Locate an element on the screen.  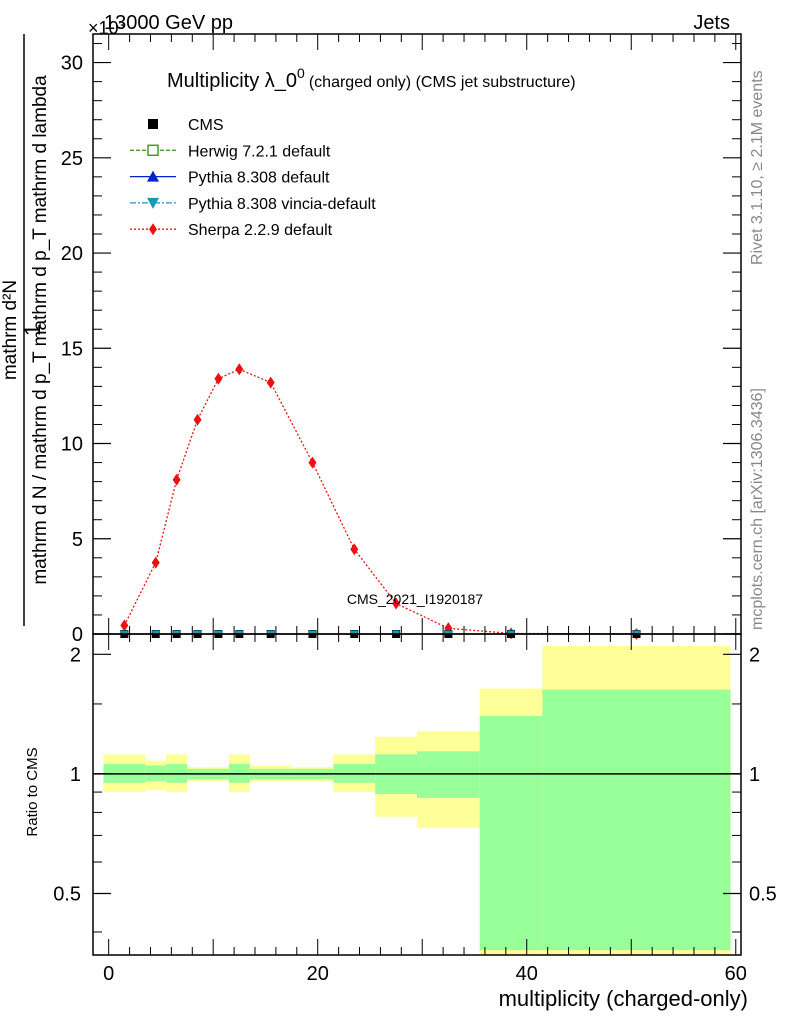
ratio-xtick-label-3: 60 is located at coordinates (736, 974).